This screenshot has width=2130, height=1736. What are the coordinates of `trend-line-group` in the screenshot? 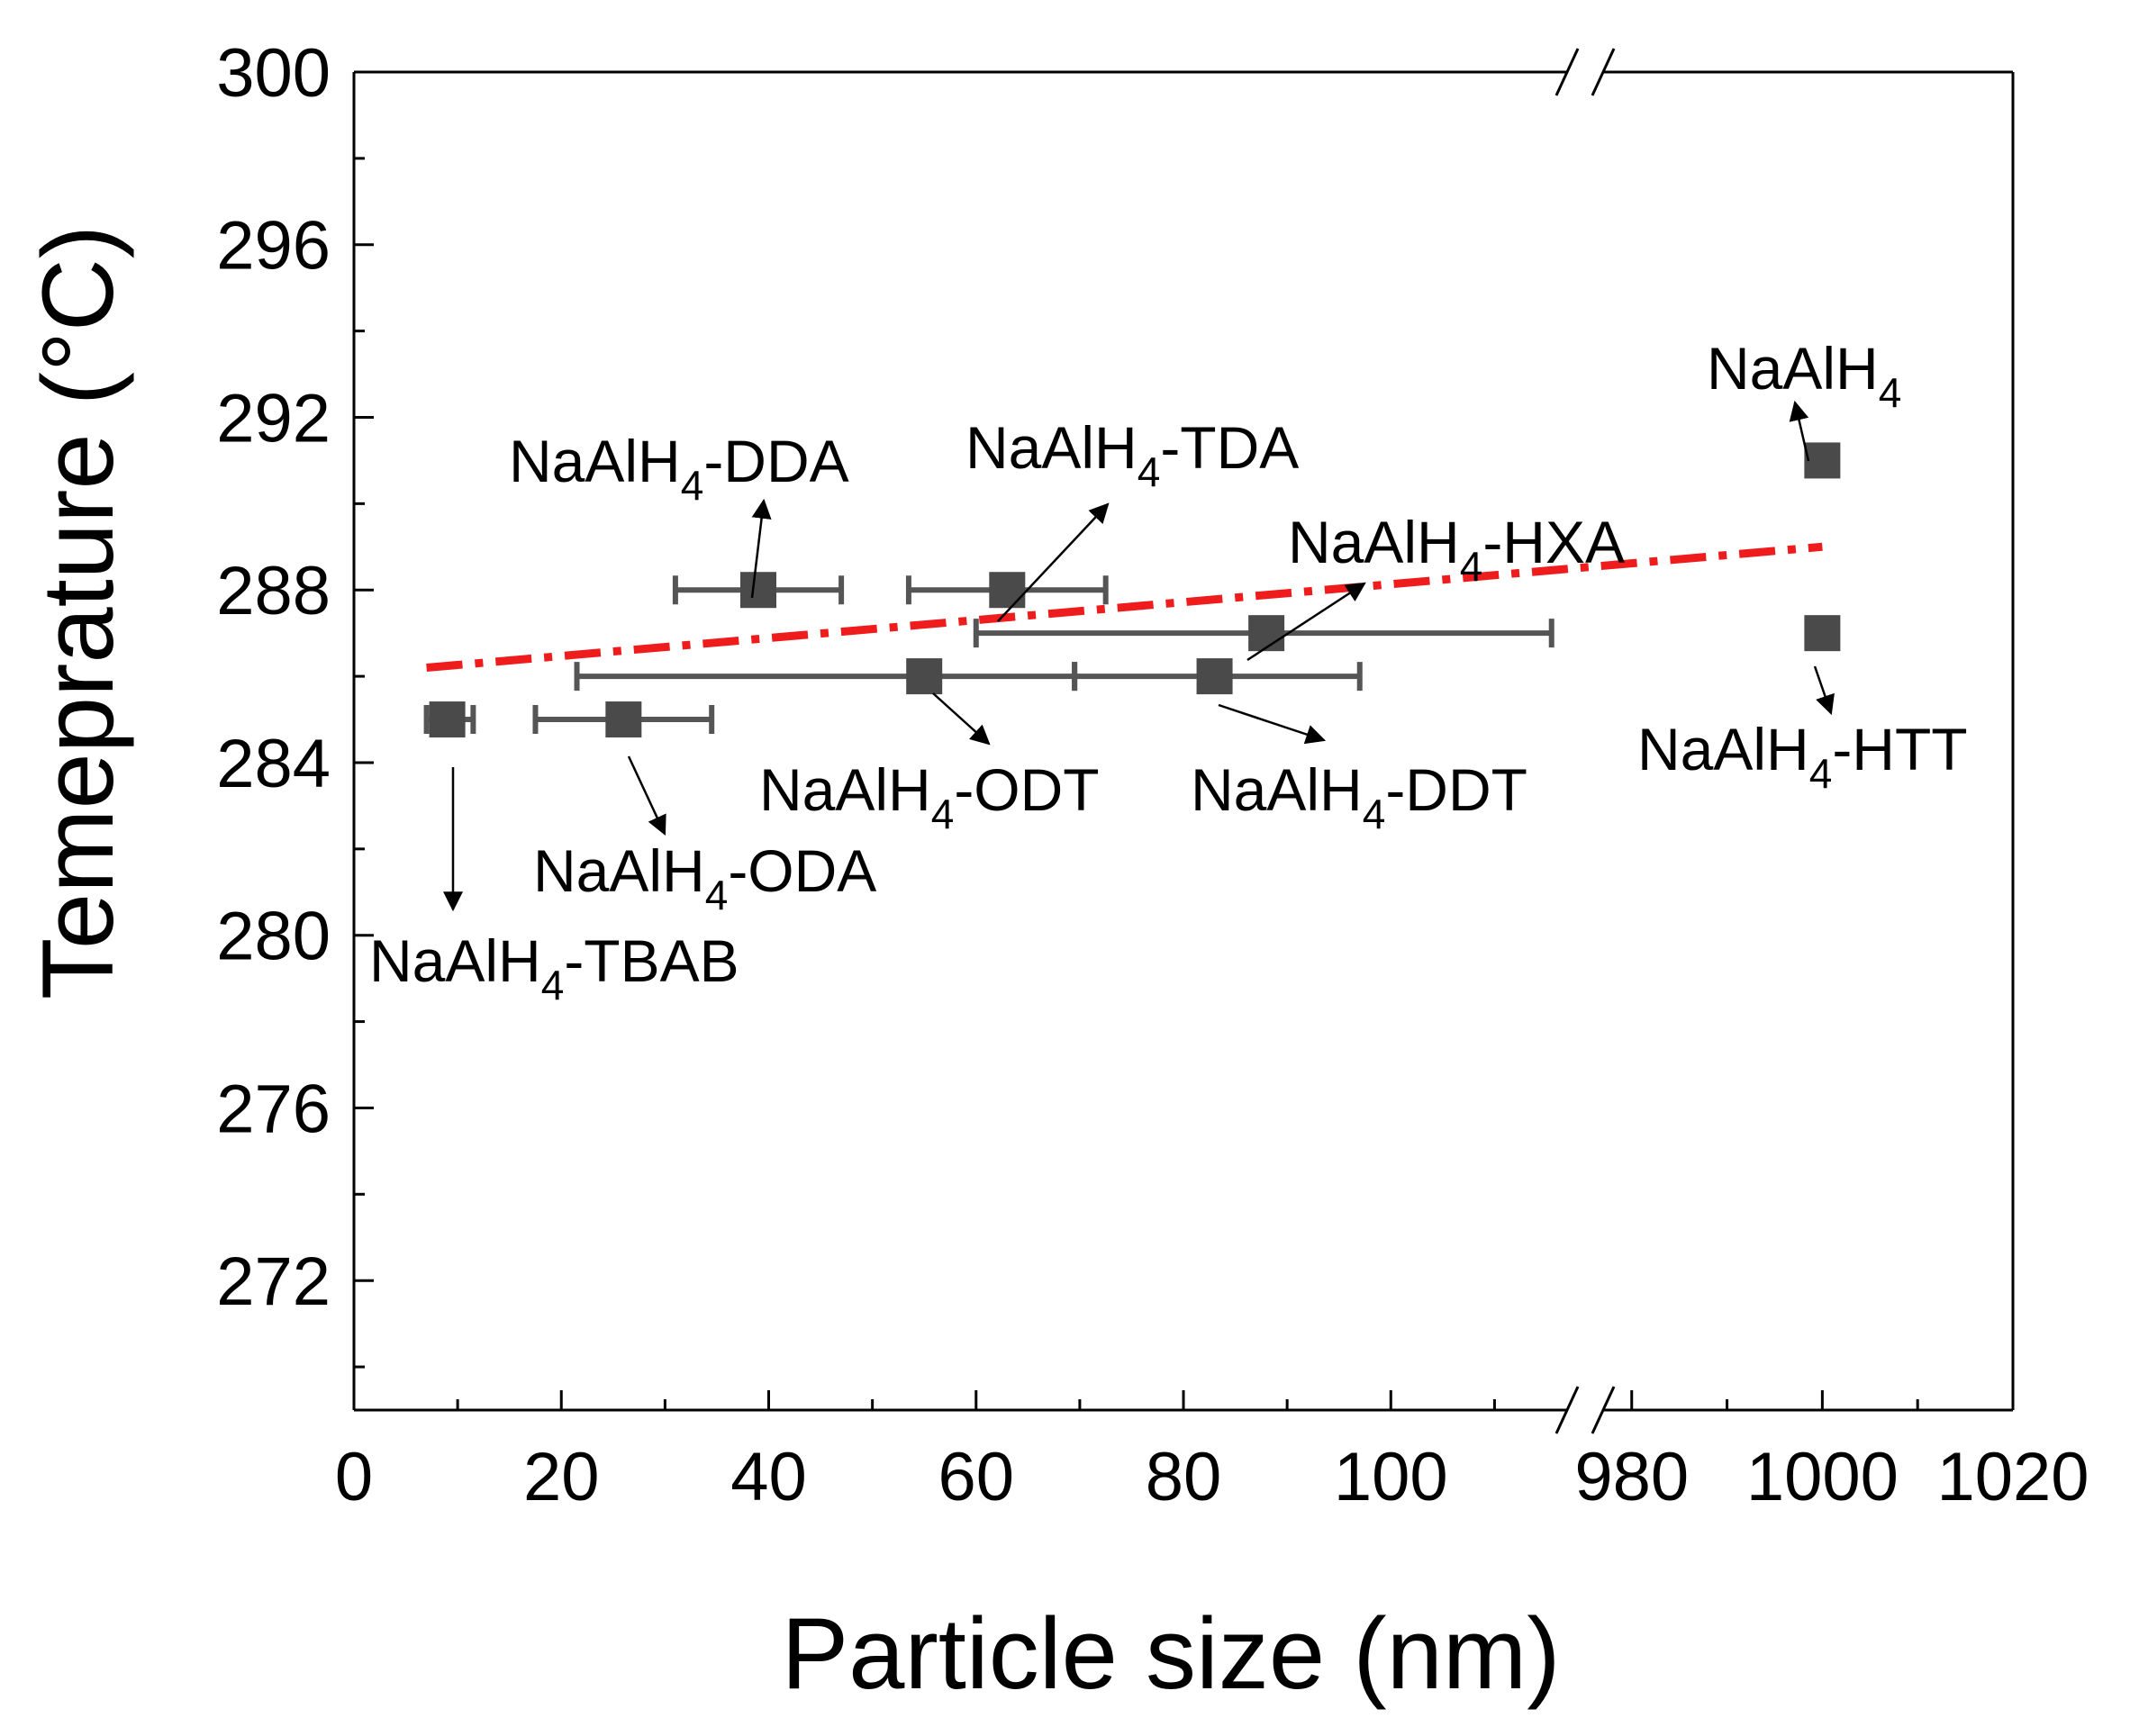 It's located at (1124, 607).